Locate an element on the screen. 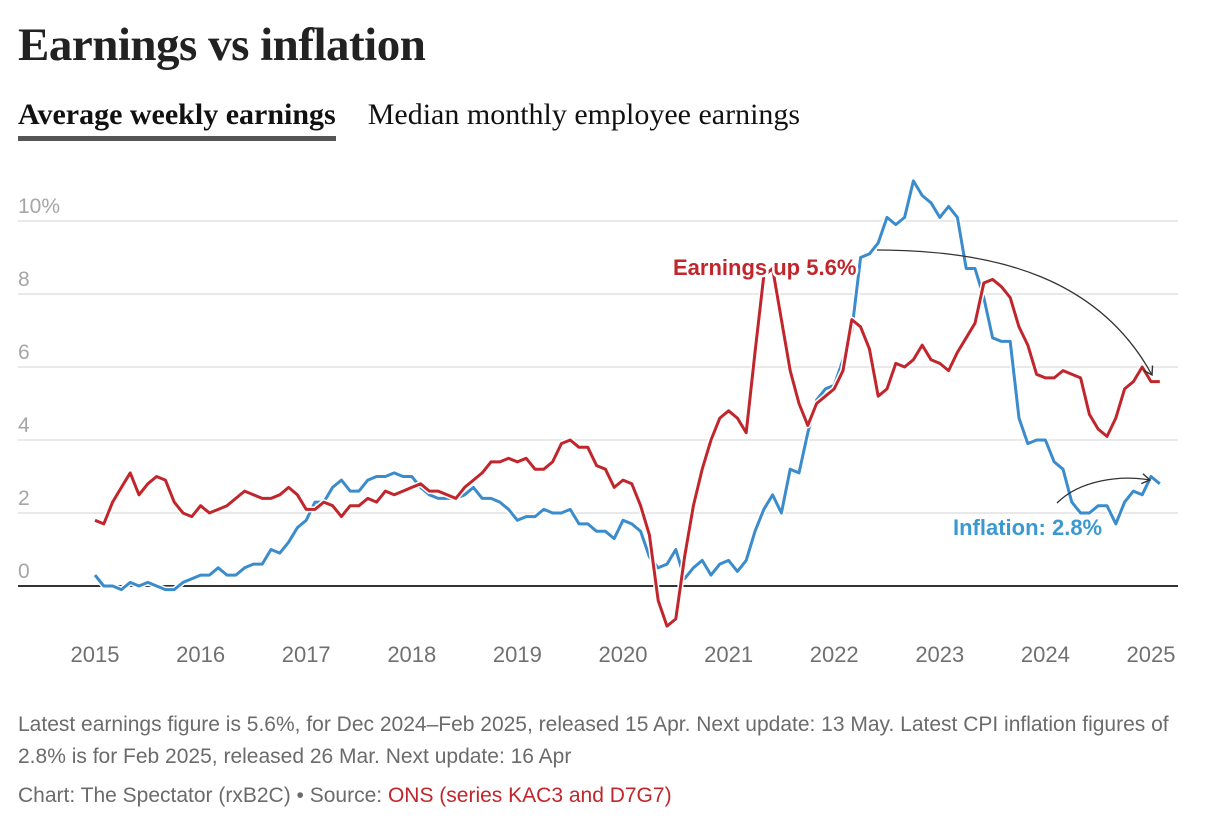 This screenshot has height=838, width=1214. annotations: Earnings up 5.6% Inflation: 2.8% is located at coordinates (912, 396).